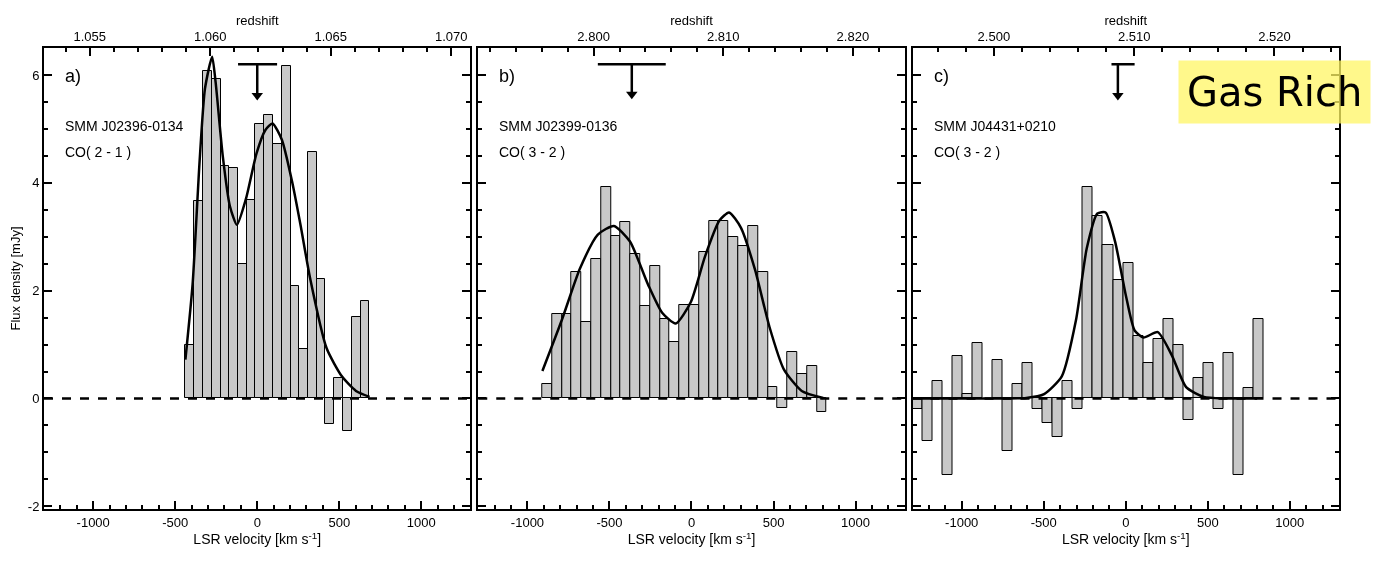 The height and width of the screenshot is (568, 1374). I want to click on annotation: SMM J02396-0134, so click(124, 126).